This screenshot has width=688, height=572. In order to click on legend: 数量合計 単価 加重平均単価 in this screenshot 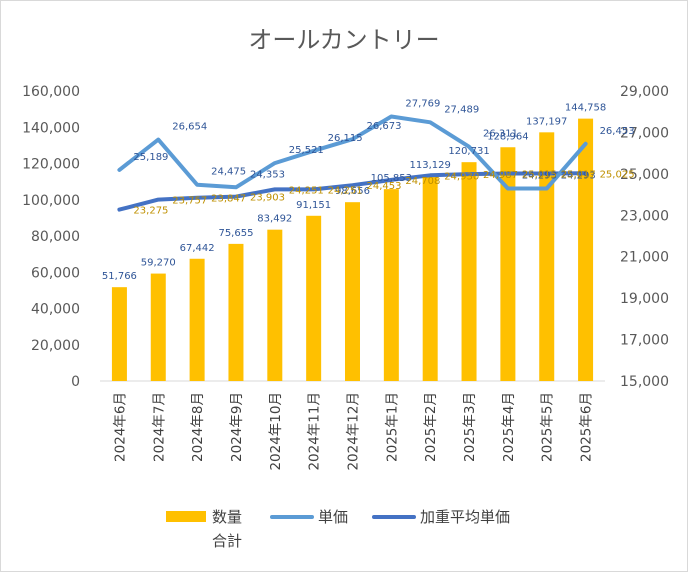, I will do `click(338, 529)`.